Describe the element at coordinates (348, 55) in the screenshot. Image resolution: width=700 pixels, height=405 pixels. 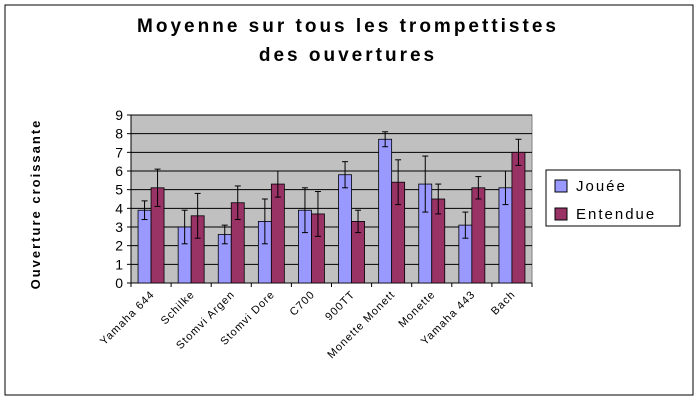
I see `chart-title: des ouvertures` at that location.